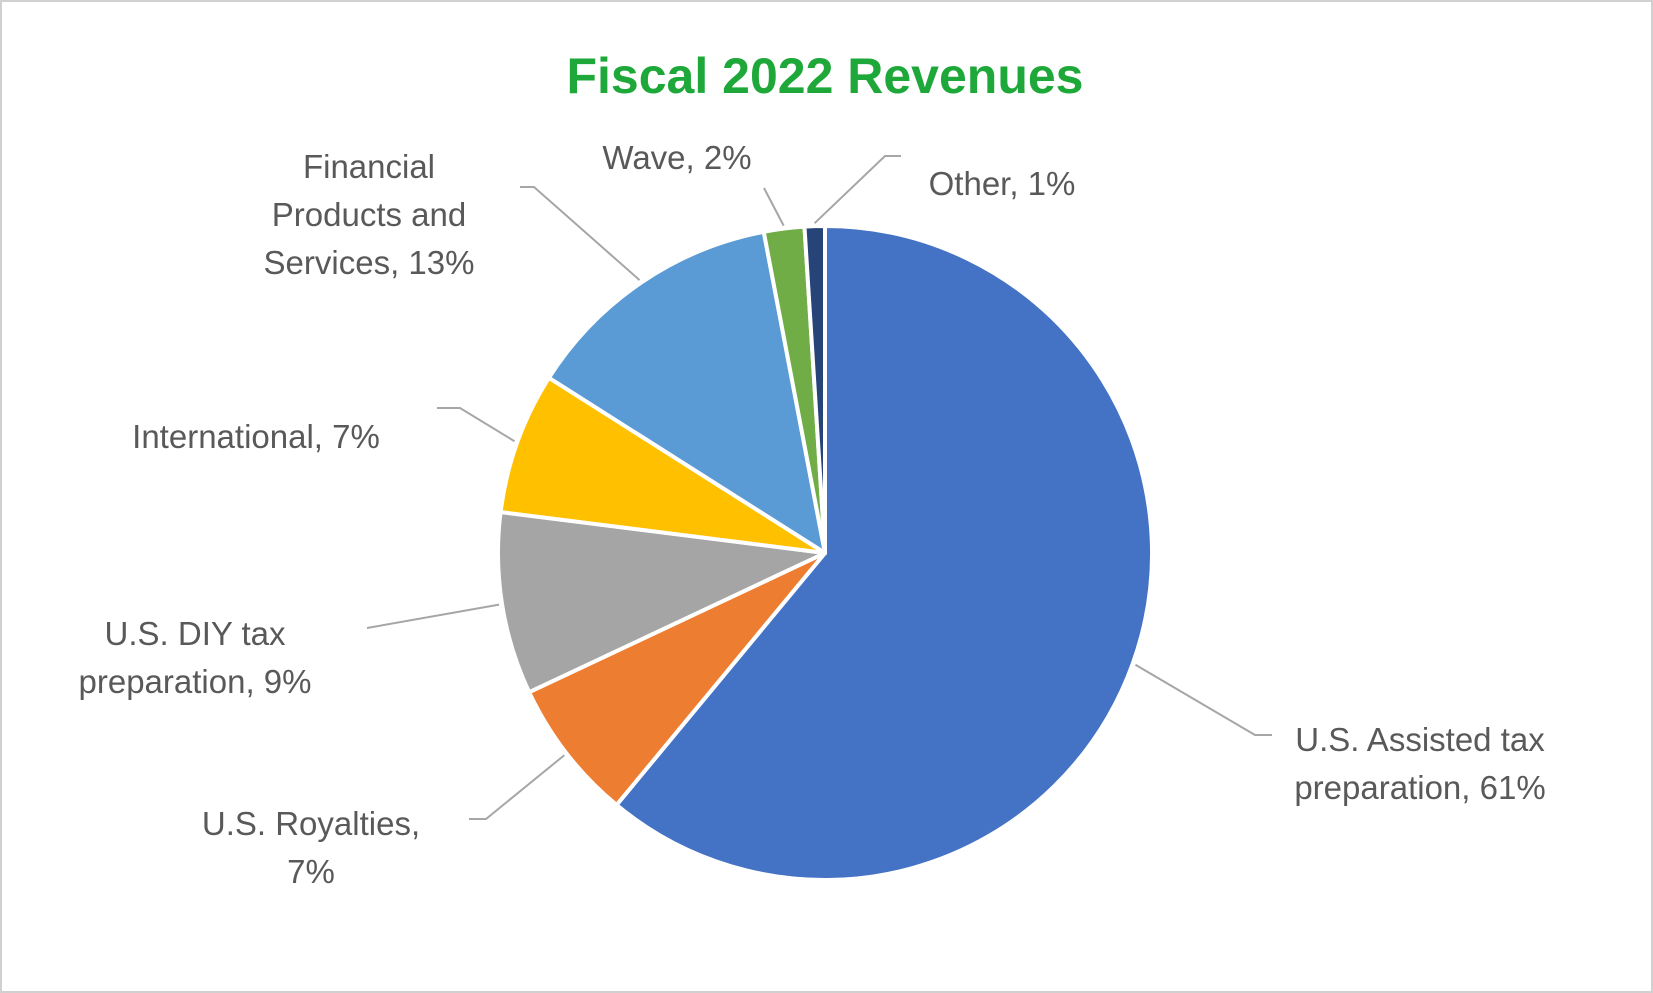 The height and width of the screenshot is (993, 1653). I want to click on data-label-line: Products and, so click(369, 214).